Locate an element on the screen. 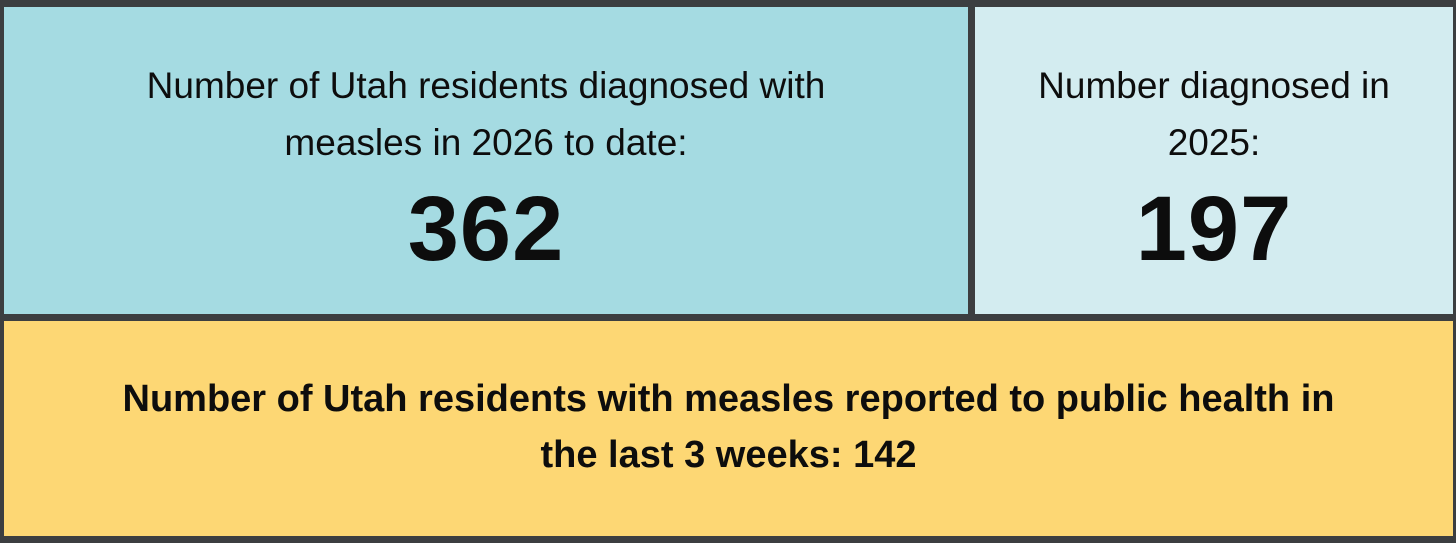 Image resolution: width=1456 pixels, height=543 pixels. count-2025-cases: 197 is located at coordinates (1214, 229).